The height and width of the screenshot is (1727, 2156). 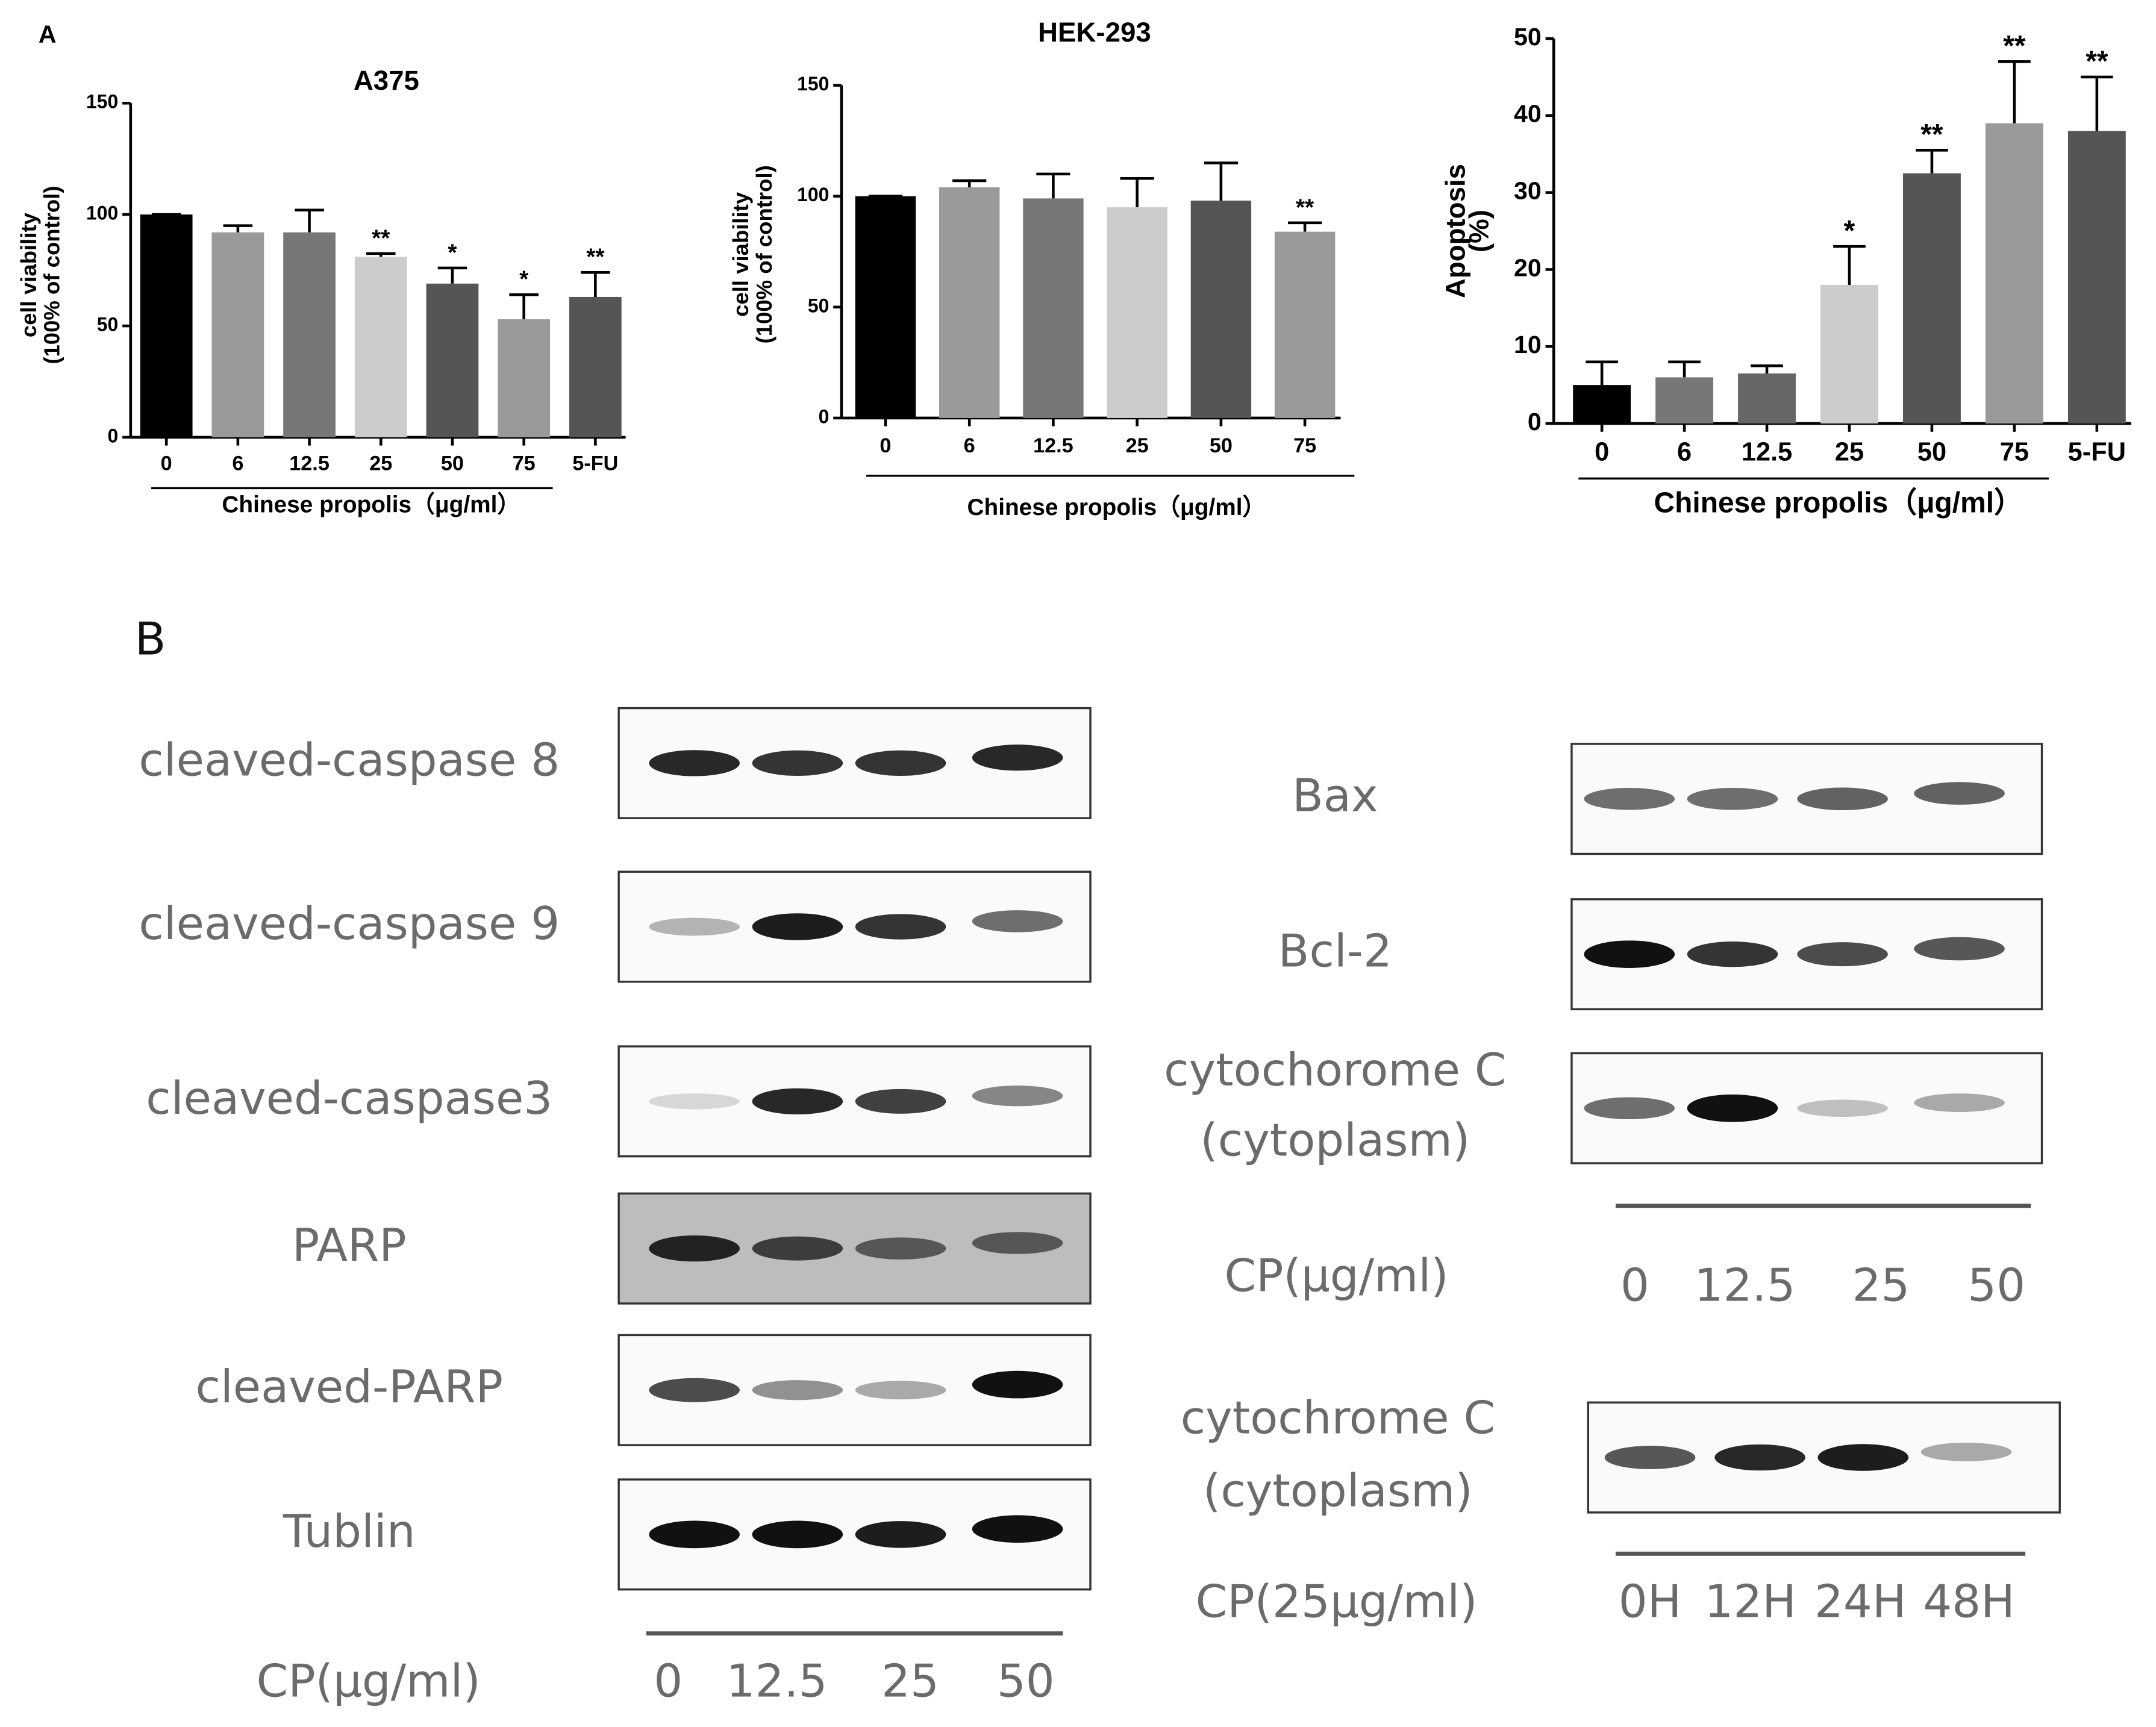 What do you see at coordinates (349, 923) in the screenshot?
I see `blot-label: cleaved-caspase 9` at bounding box center [349, 923].